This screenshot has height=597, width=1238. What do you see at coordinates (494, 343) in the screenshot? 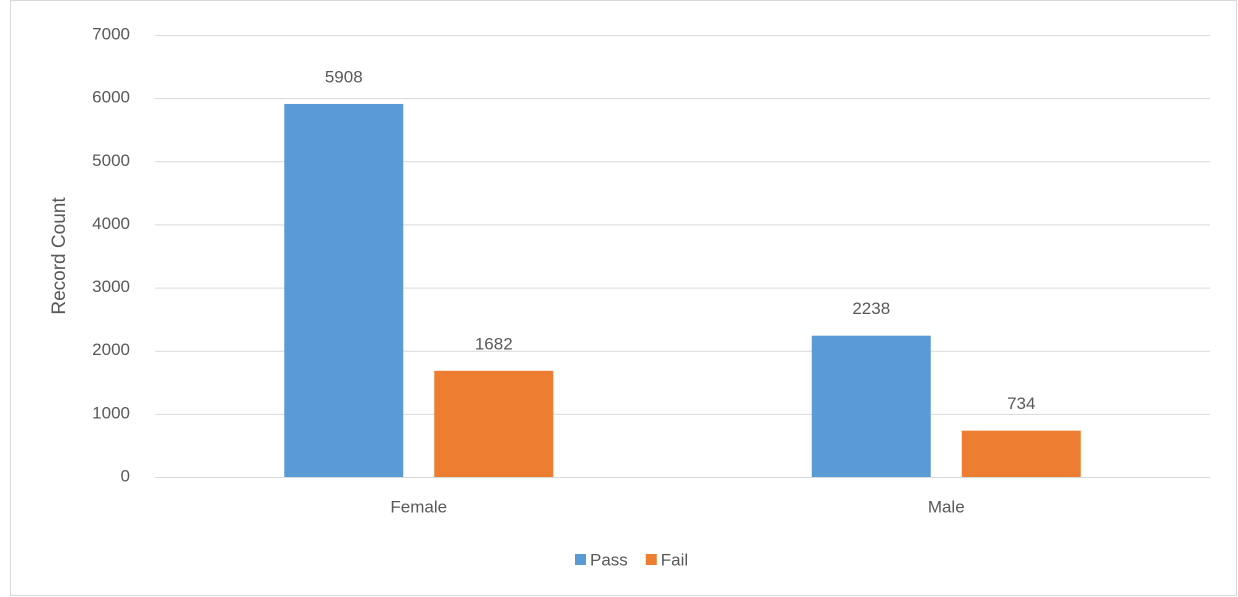
I see `data-label: 1682` at bounding box center [494, 343].